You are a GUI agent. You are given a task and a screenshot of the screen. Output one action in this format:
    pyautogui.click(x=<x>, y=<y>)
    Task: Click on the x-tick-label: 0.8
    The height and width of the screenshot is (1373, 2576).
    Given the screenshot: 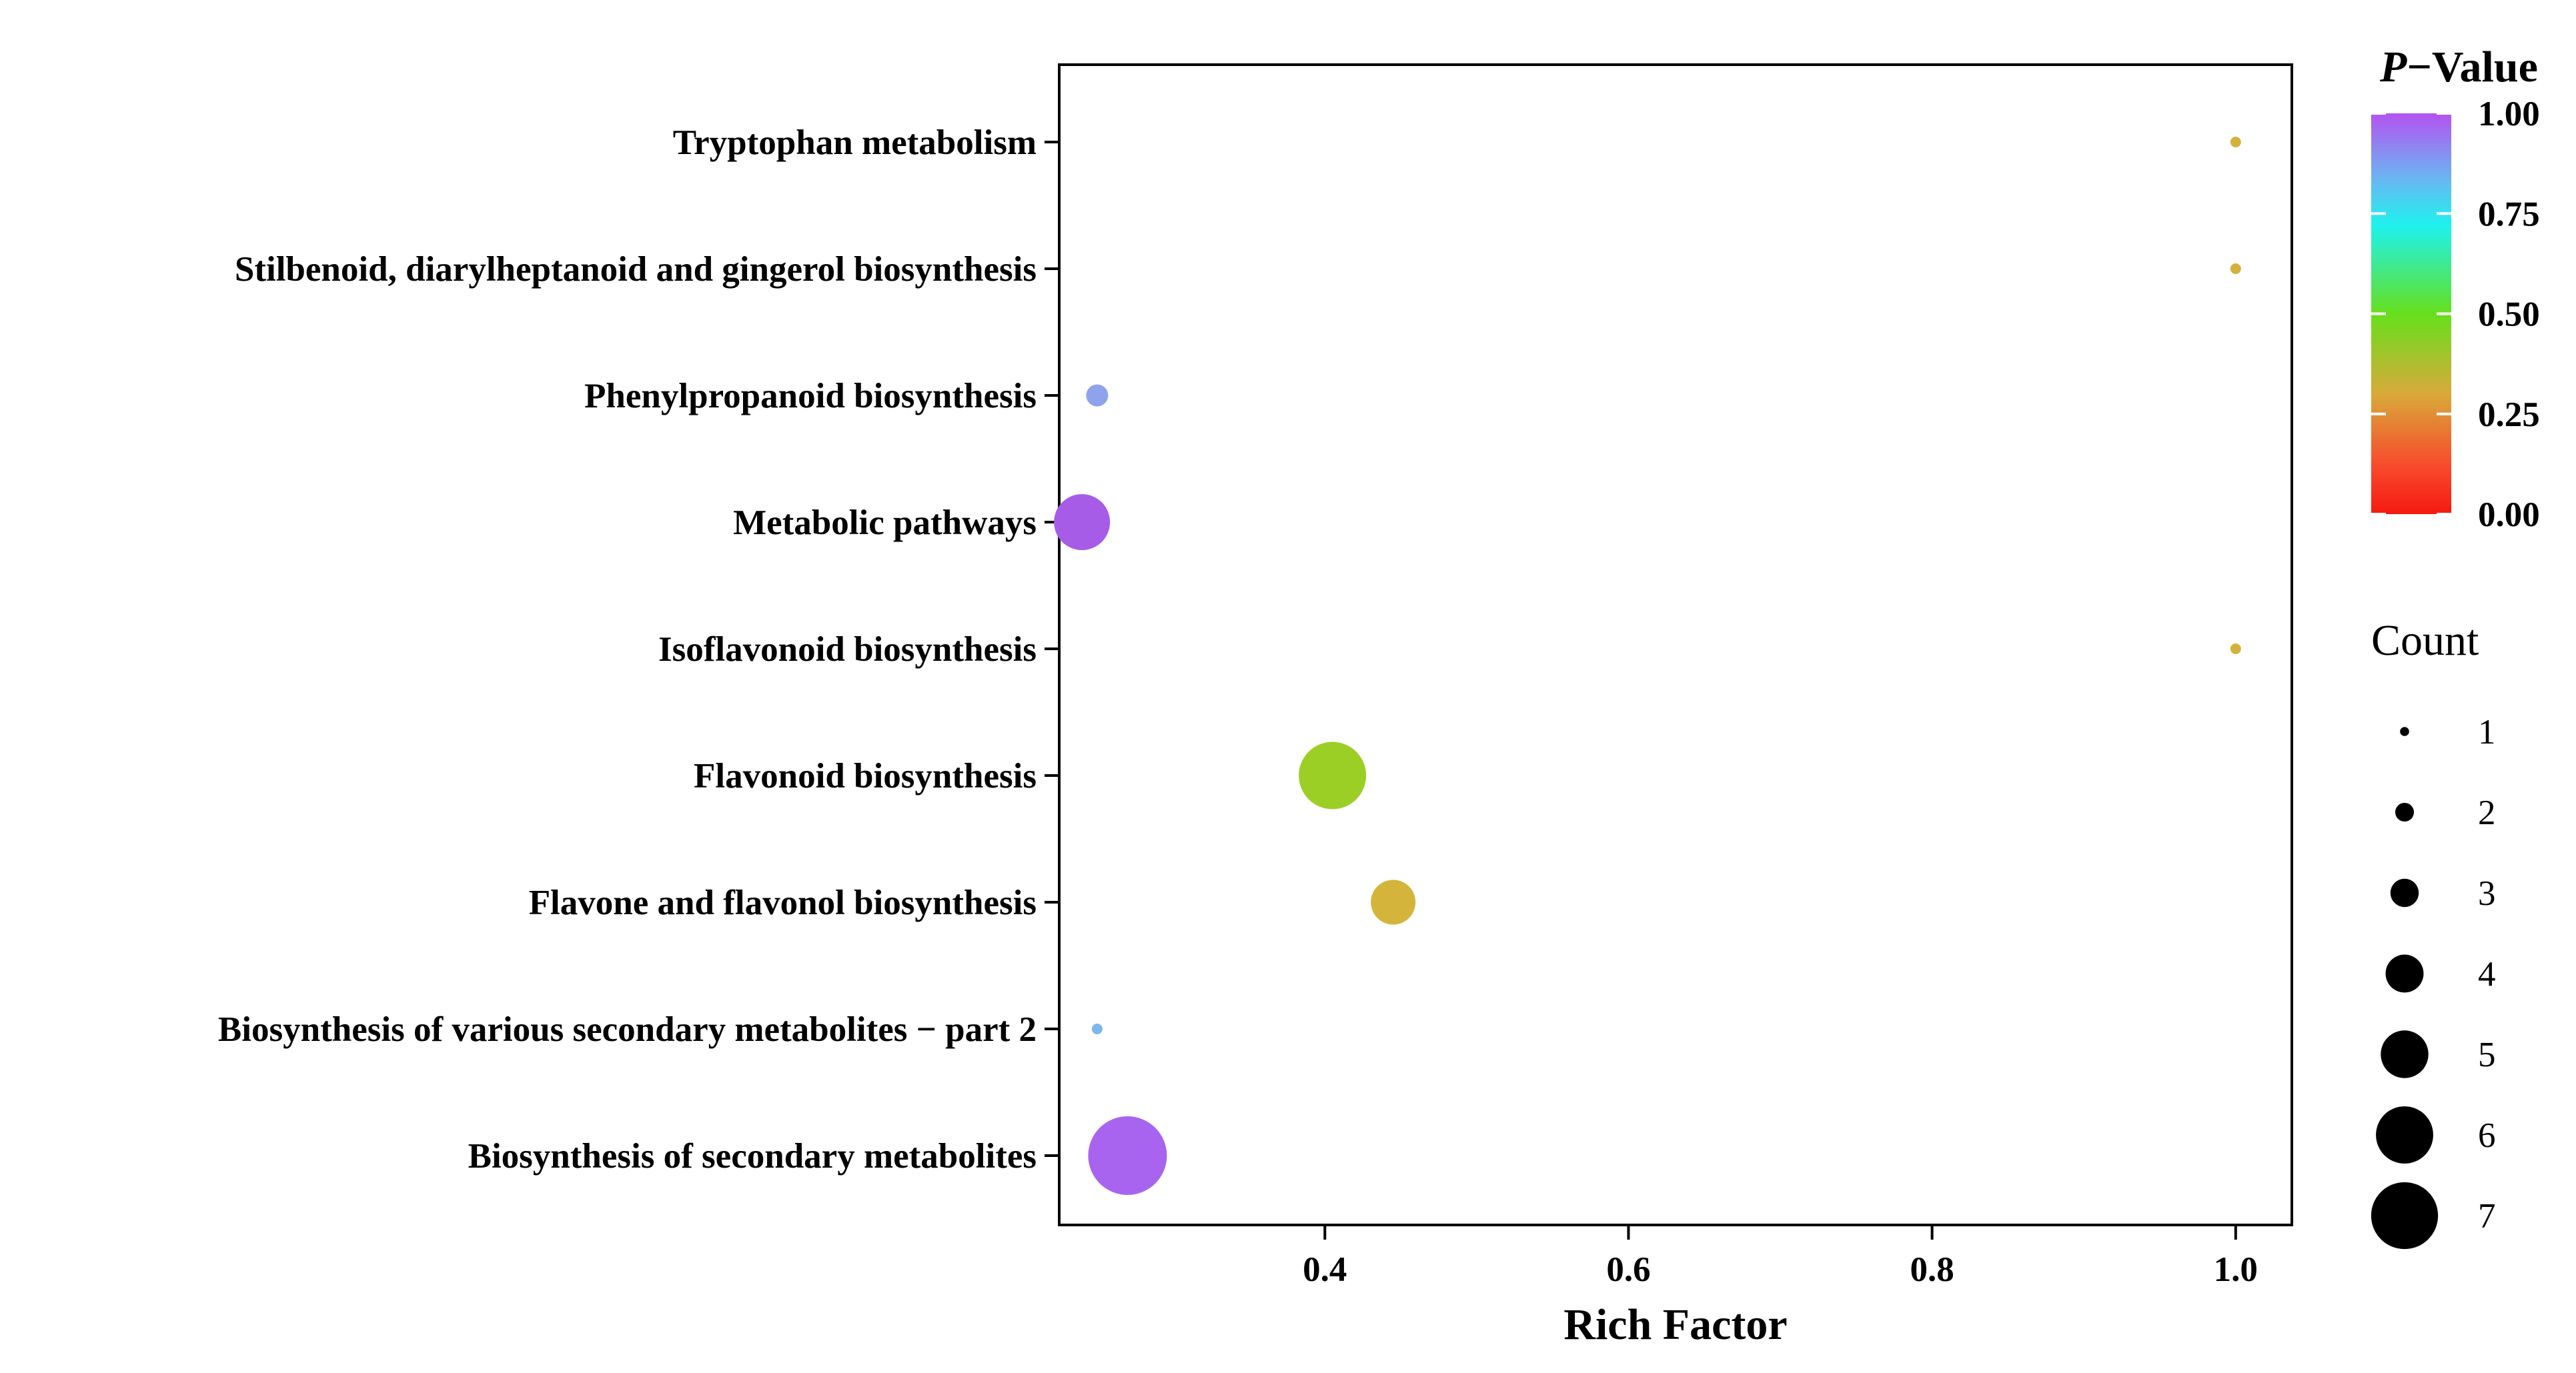 What is the action you would take?
    pyautogui.click(x=1932, y=1269)
    